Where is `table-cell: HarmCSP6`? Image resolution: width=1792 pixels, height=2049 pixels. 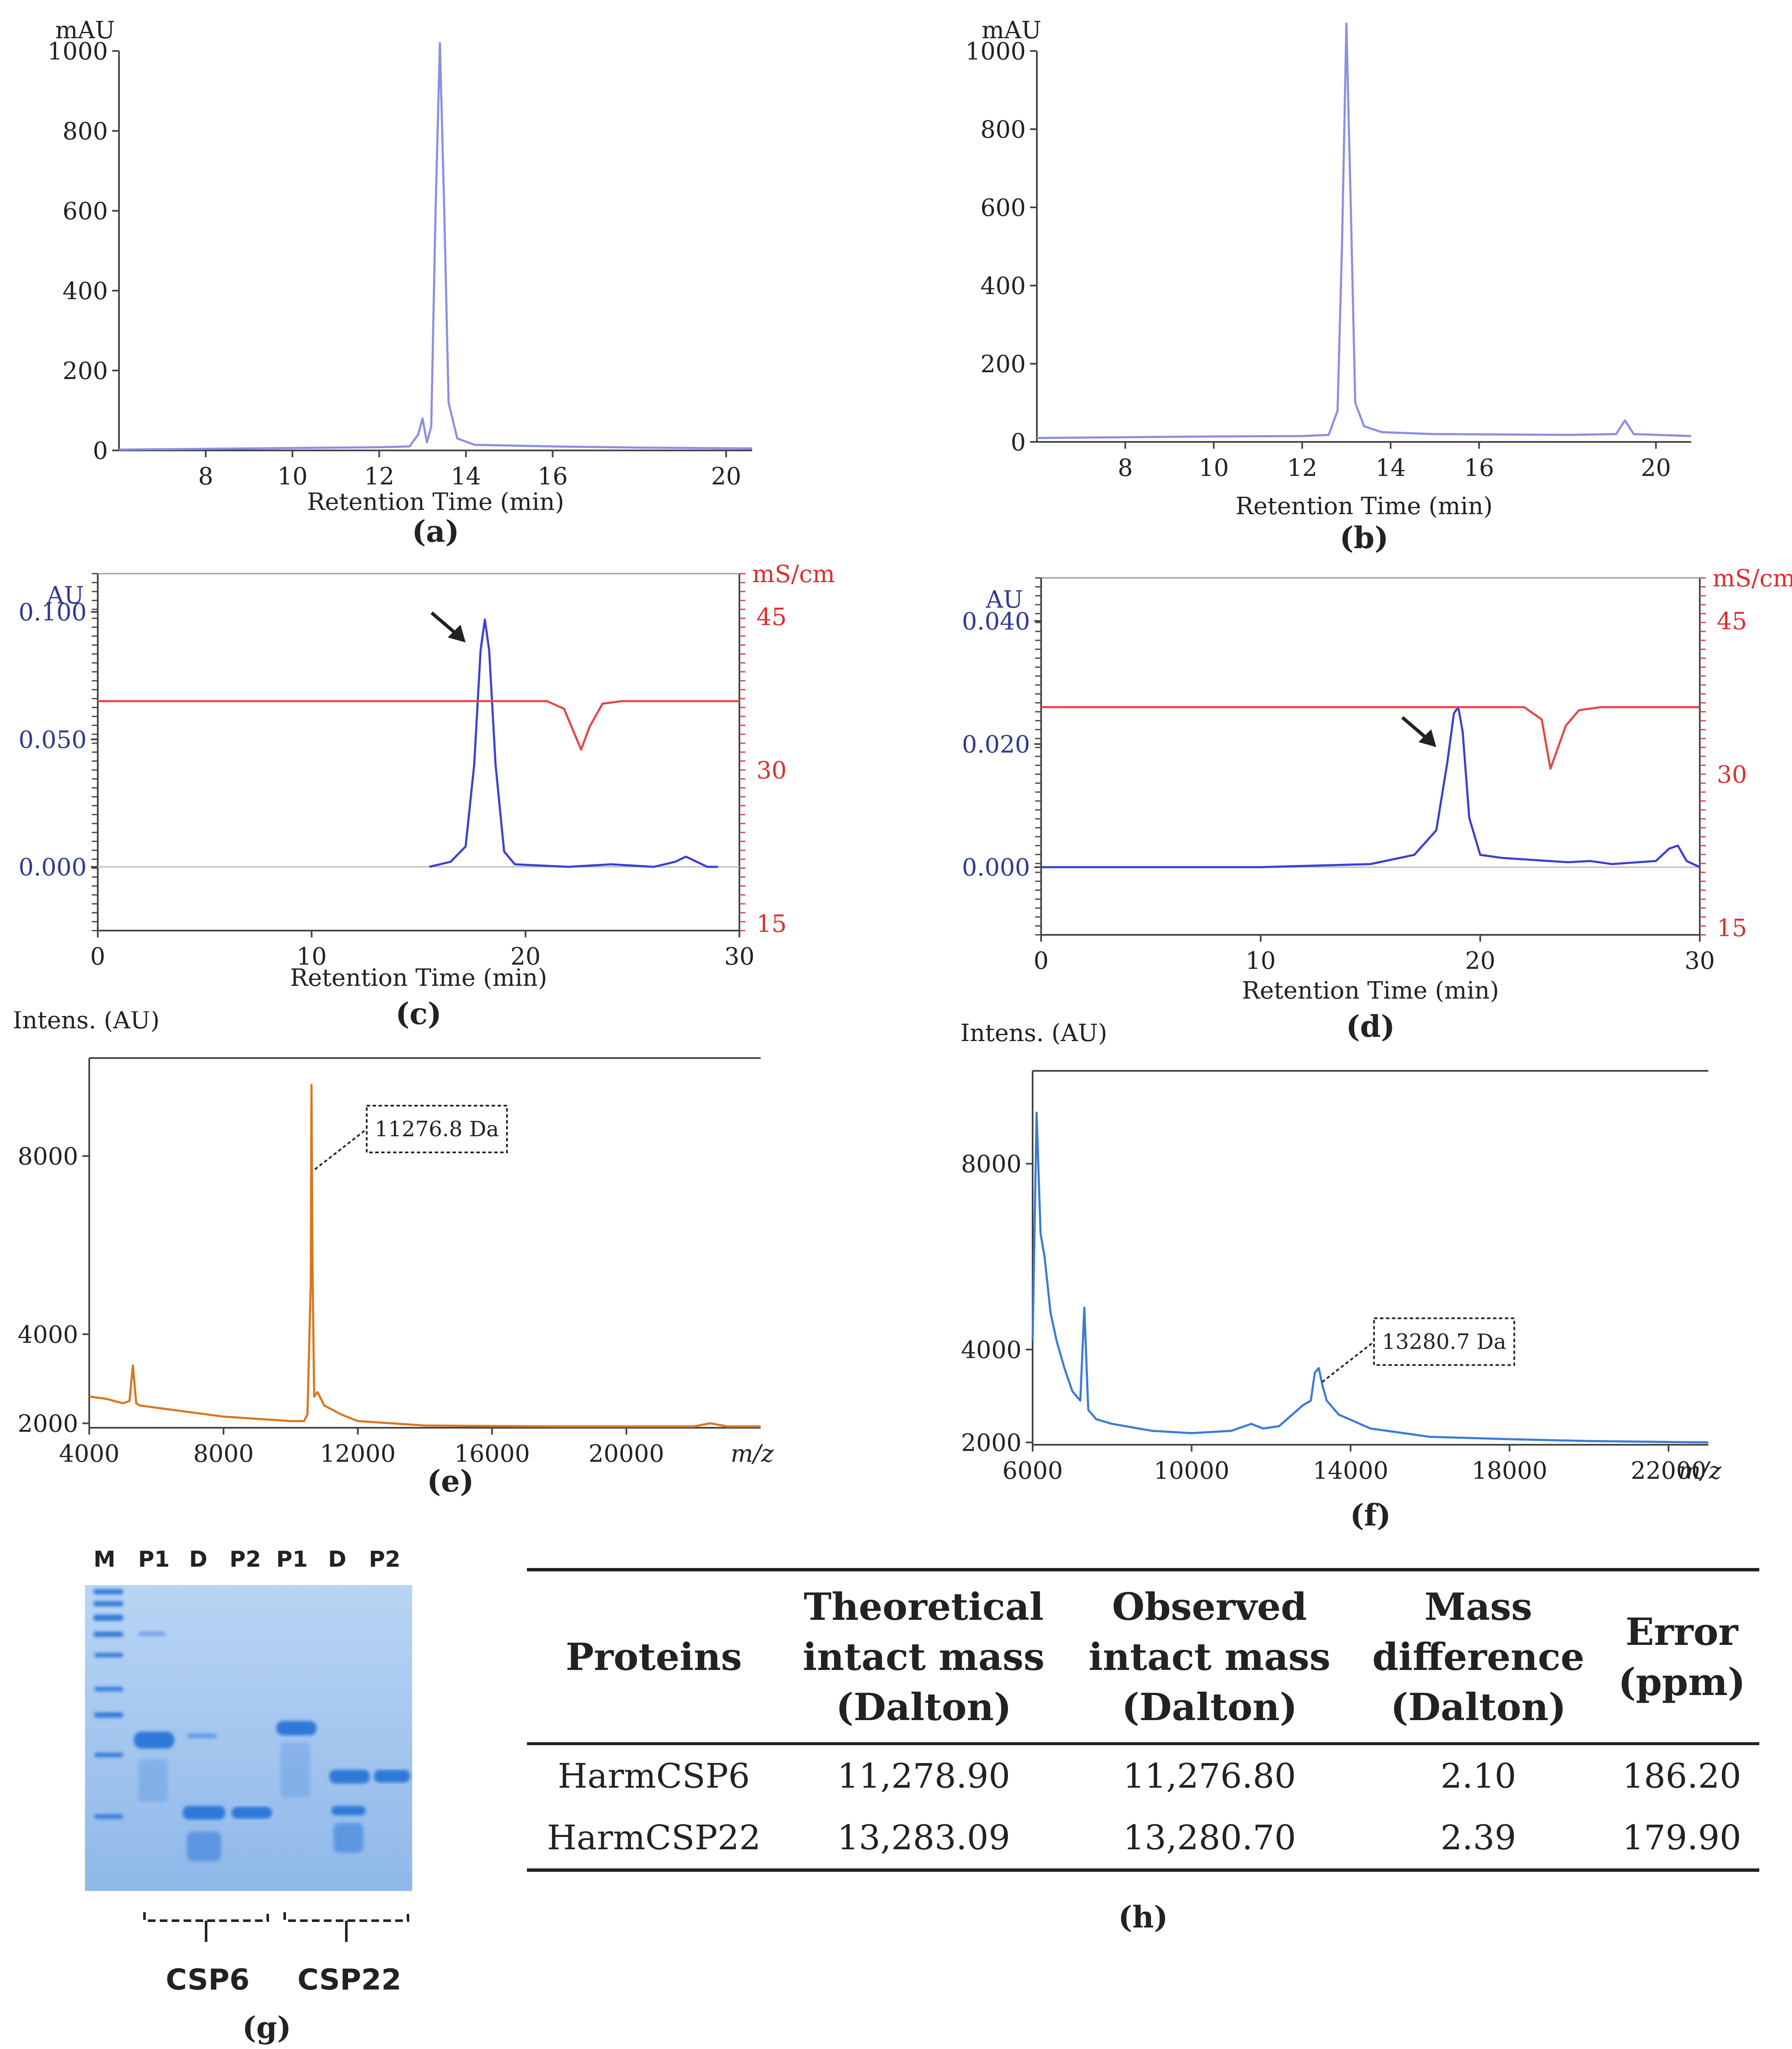
table-cell: HarmCSP6 is located at coordinates (654, 1776).